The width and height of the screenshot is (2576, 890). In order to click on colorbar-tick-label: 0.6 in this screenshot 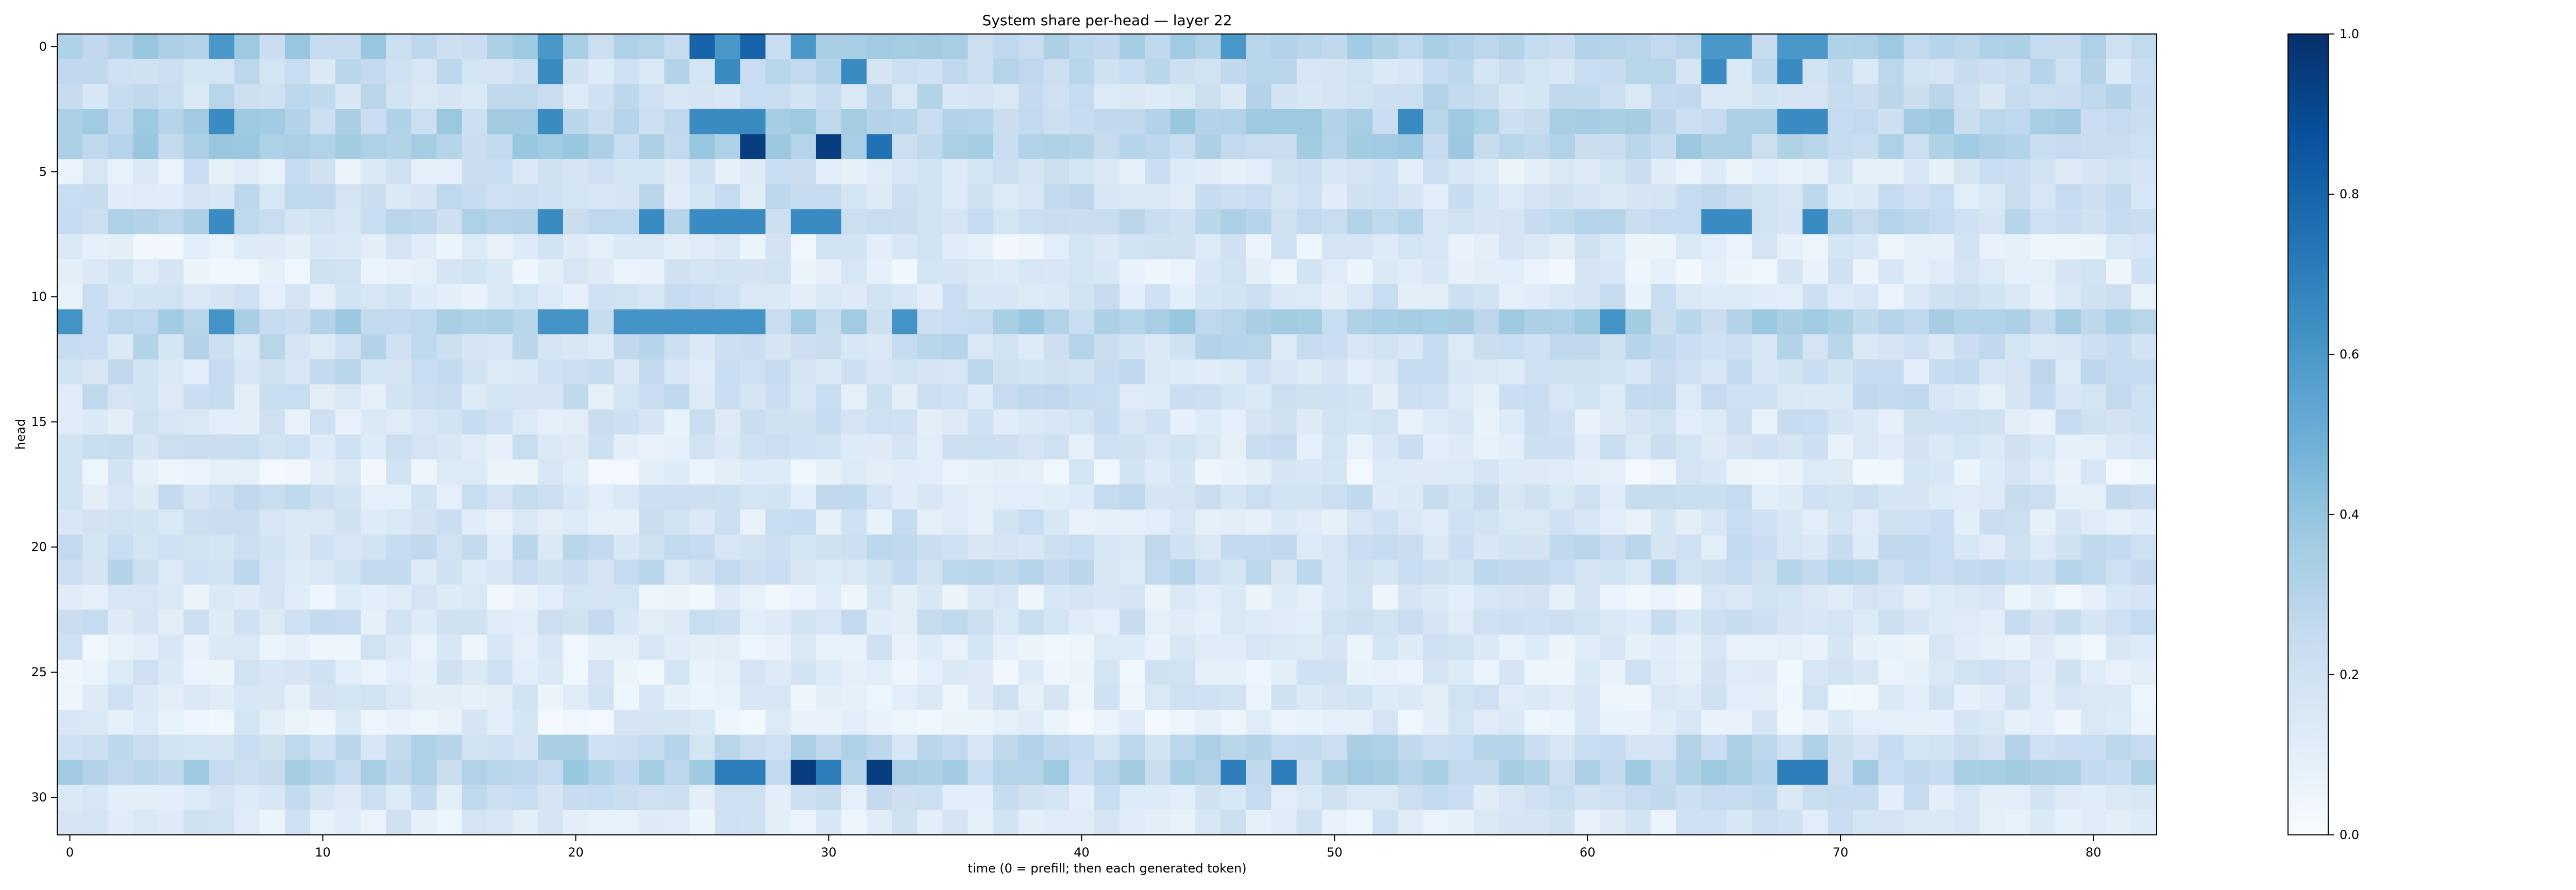, I will do `click(2349, 354)`.